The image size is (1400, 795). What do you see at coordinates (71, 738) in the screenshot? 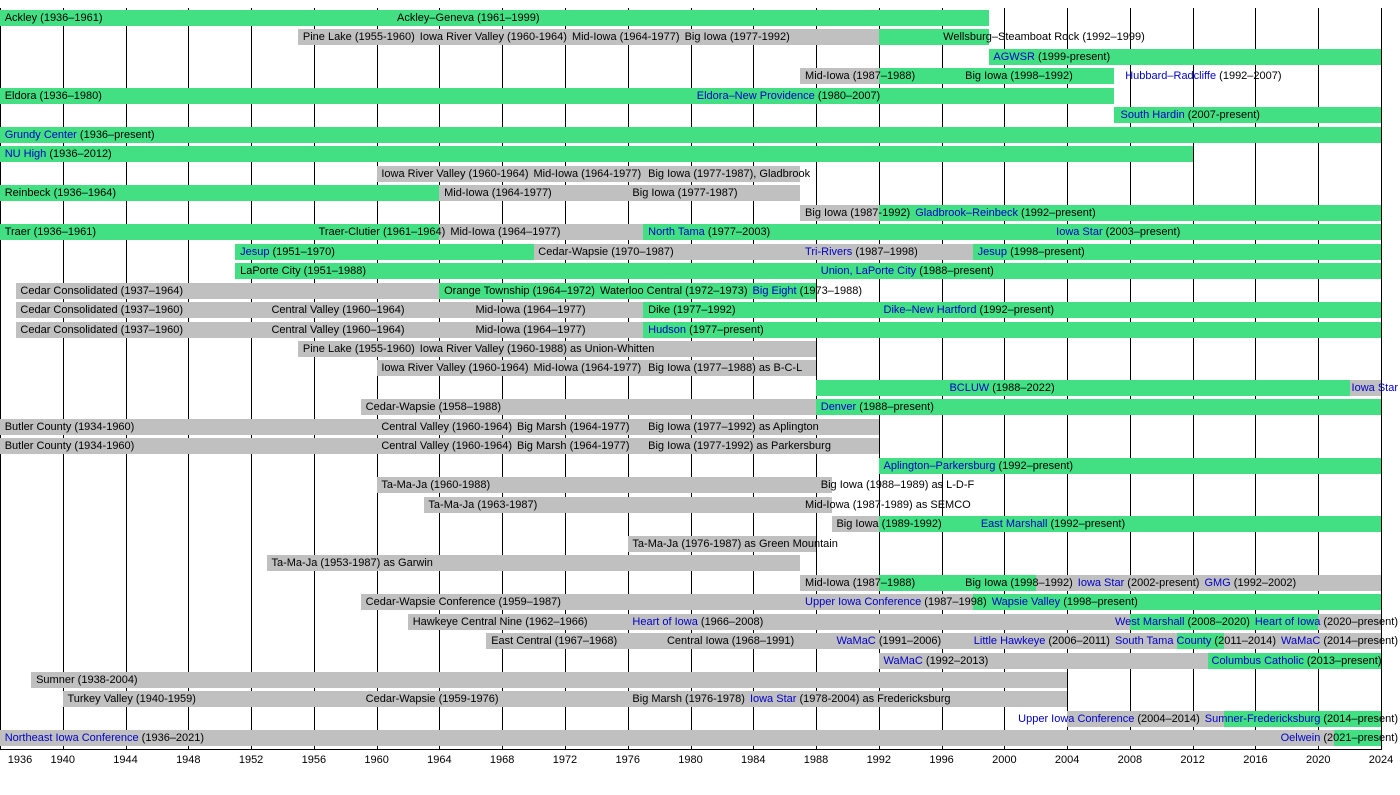
I see `school-link: Northeast Iowa Conference` at bounding box center [71, 738].